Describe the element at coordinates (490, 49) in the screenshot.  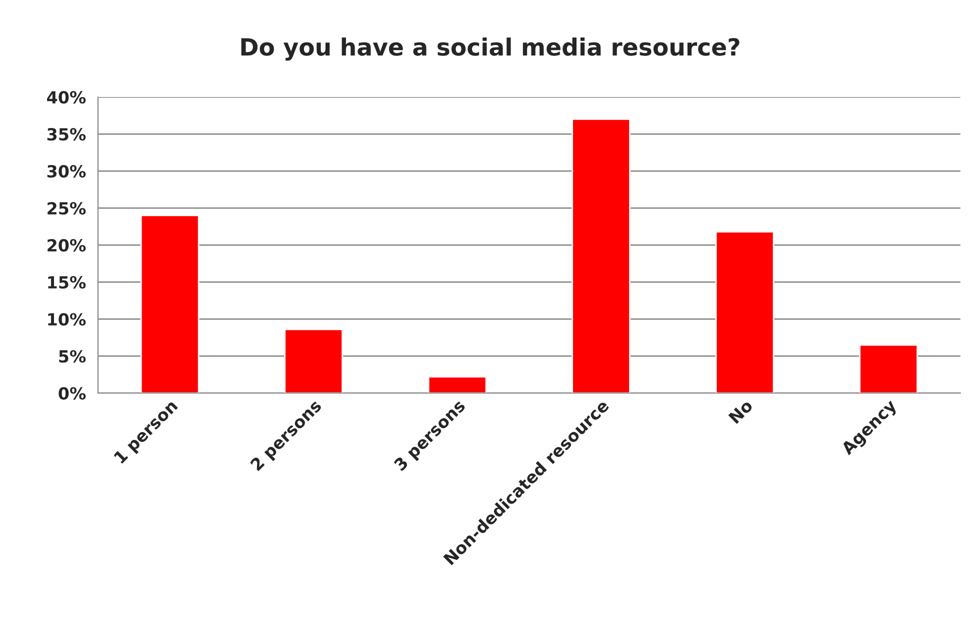
I see `chart-title: Do you have a social media resource?` at that location.